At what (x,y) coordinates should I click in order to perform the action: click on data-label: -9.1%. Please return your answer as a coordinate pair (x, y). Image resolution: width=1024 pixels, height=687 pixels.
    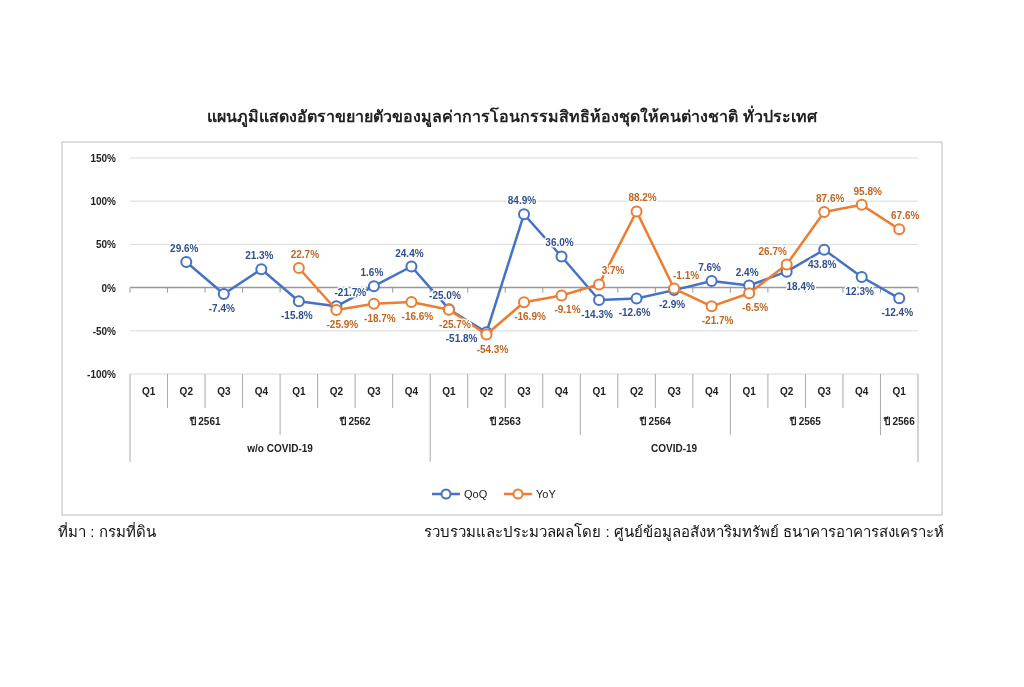
    Looking at the image, I should click on (567, 310).